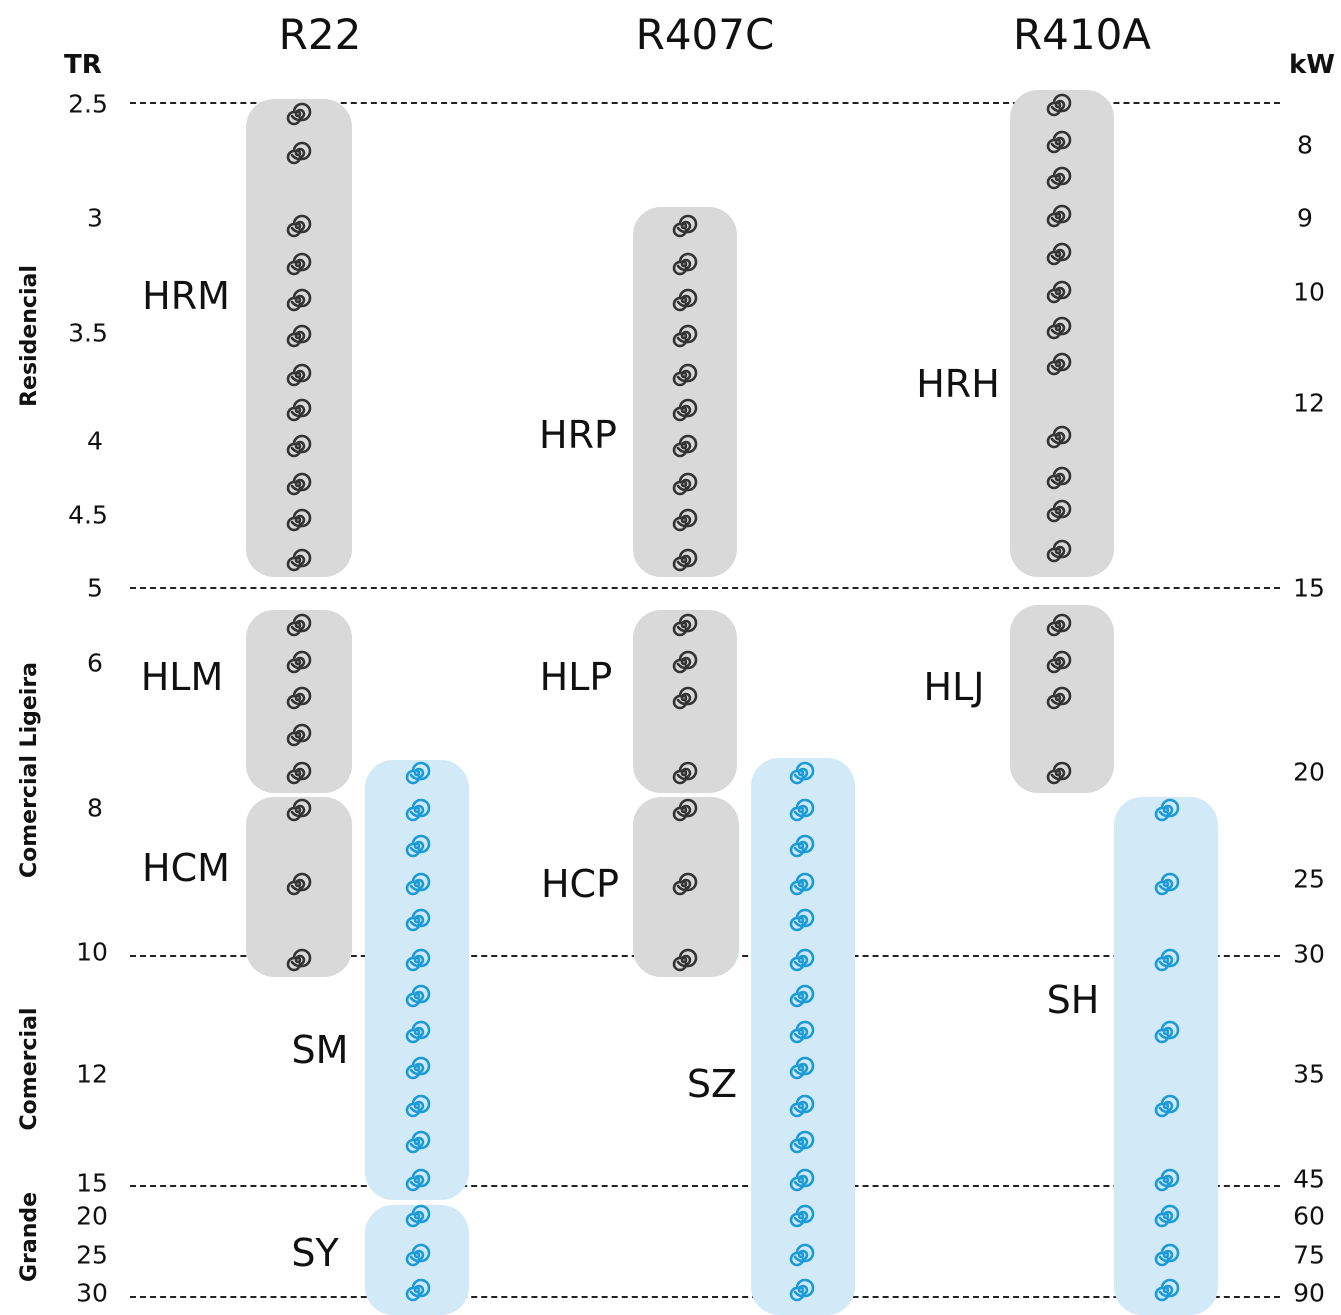 This screenshot has width=1341, height=1315. I want to click on family-label-sh: SH, so click(1073, 1000).